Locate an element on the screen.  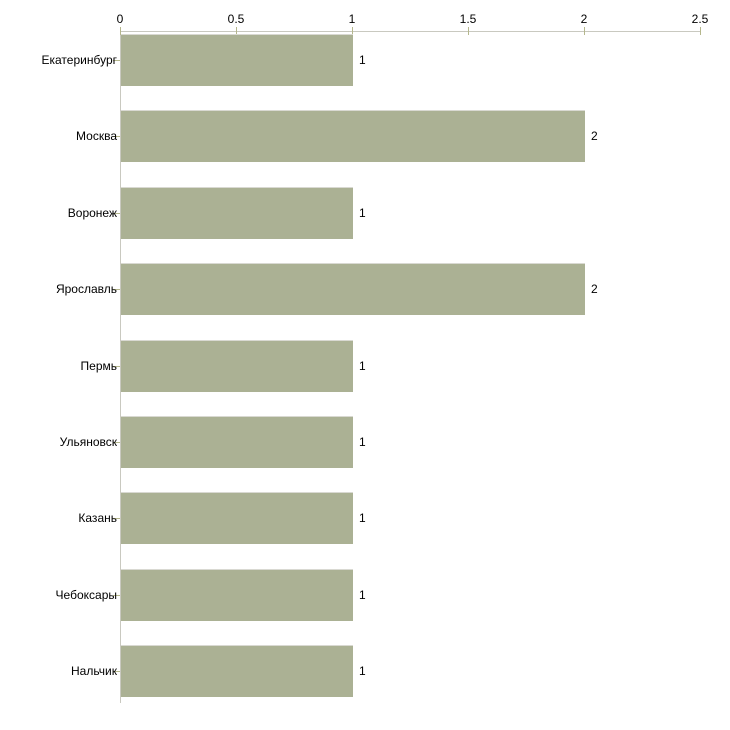
x-tick-label: 2.5 is located at coordinates (700, 19).